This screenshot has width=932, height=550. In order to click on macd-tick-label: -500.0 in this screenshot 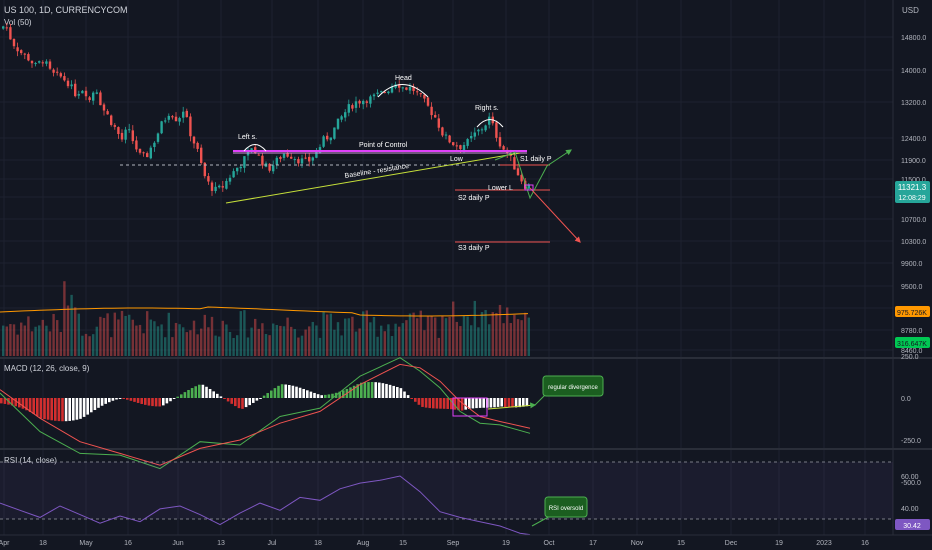, I will do `click(911, 483)`.